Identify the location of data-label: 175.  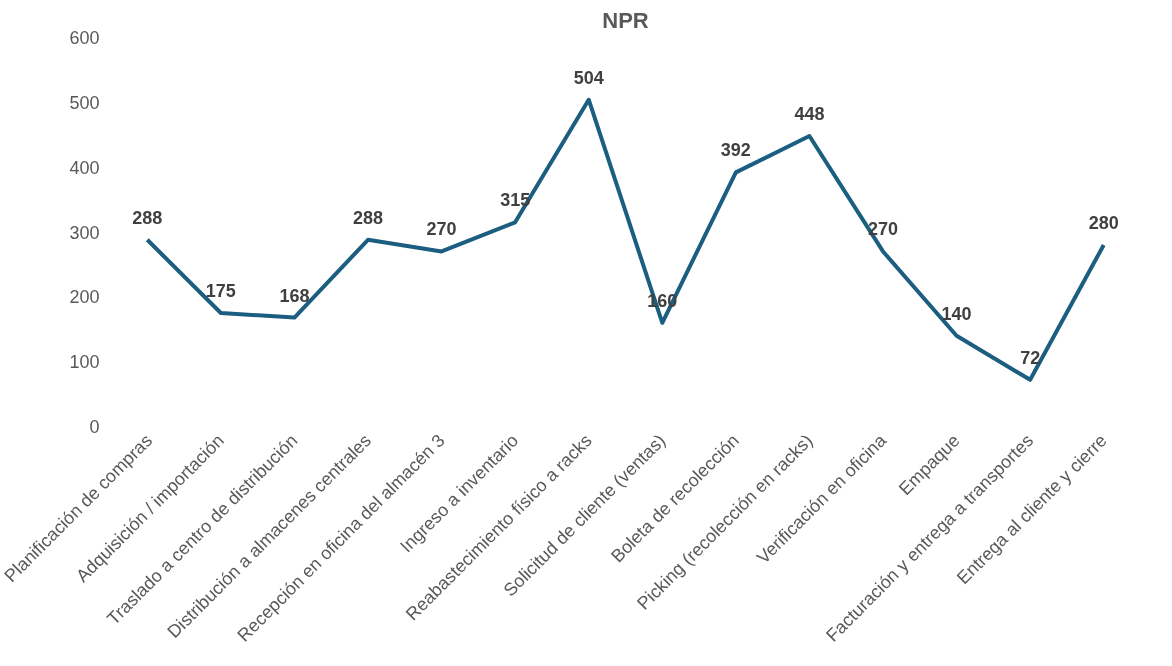
(220, 291).